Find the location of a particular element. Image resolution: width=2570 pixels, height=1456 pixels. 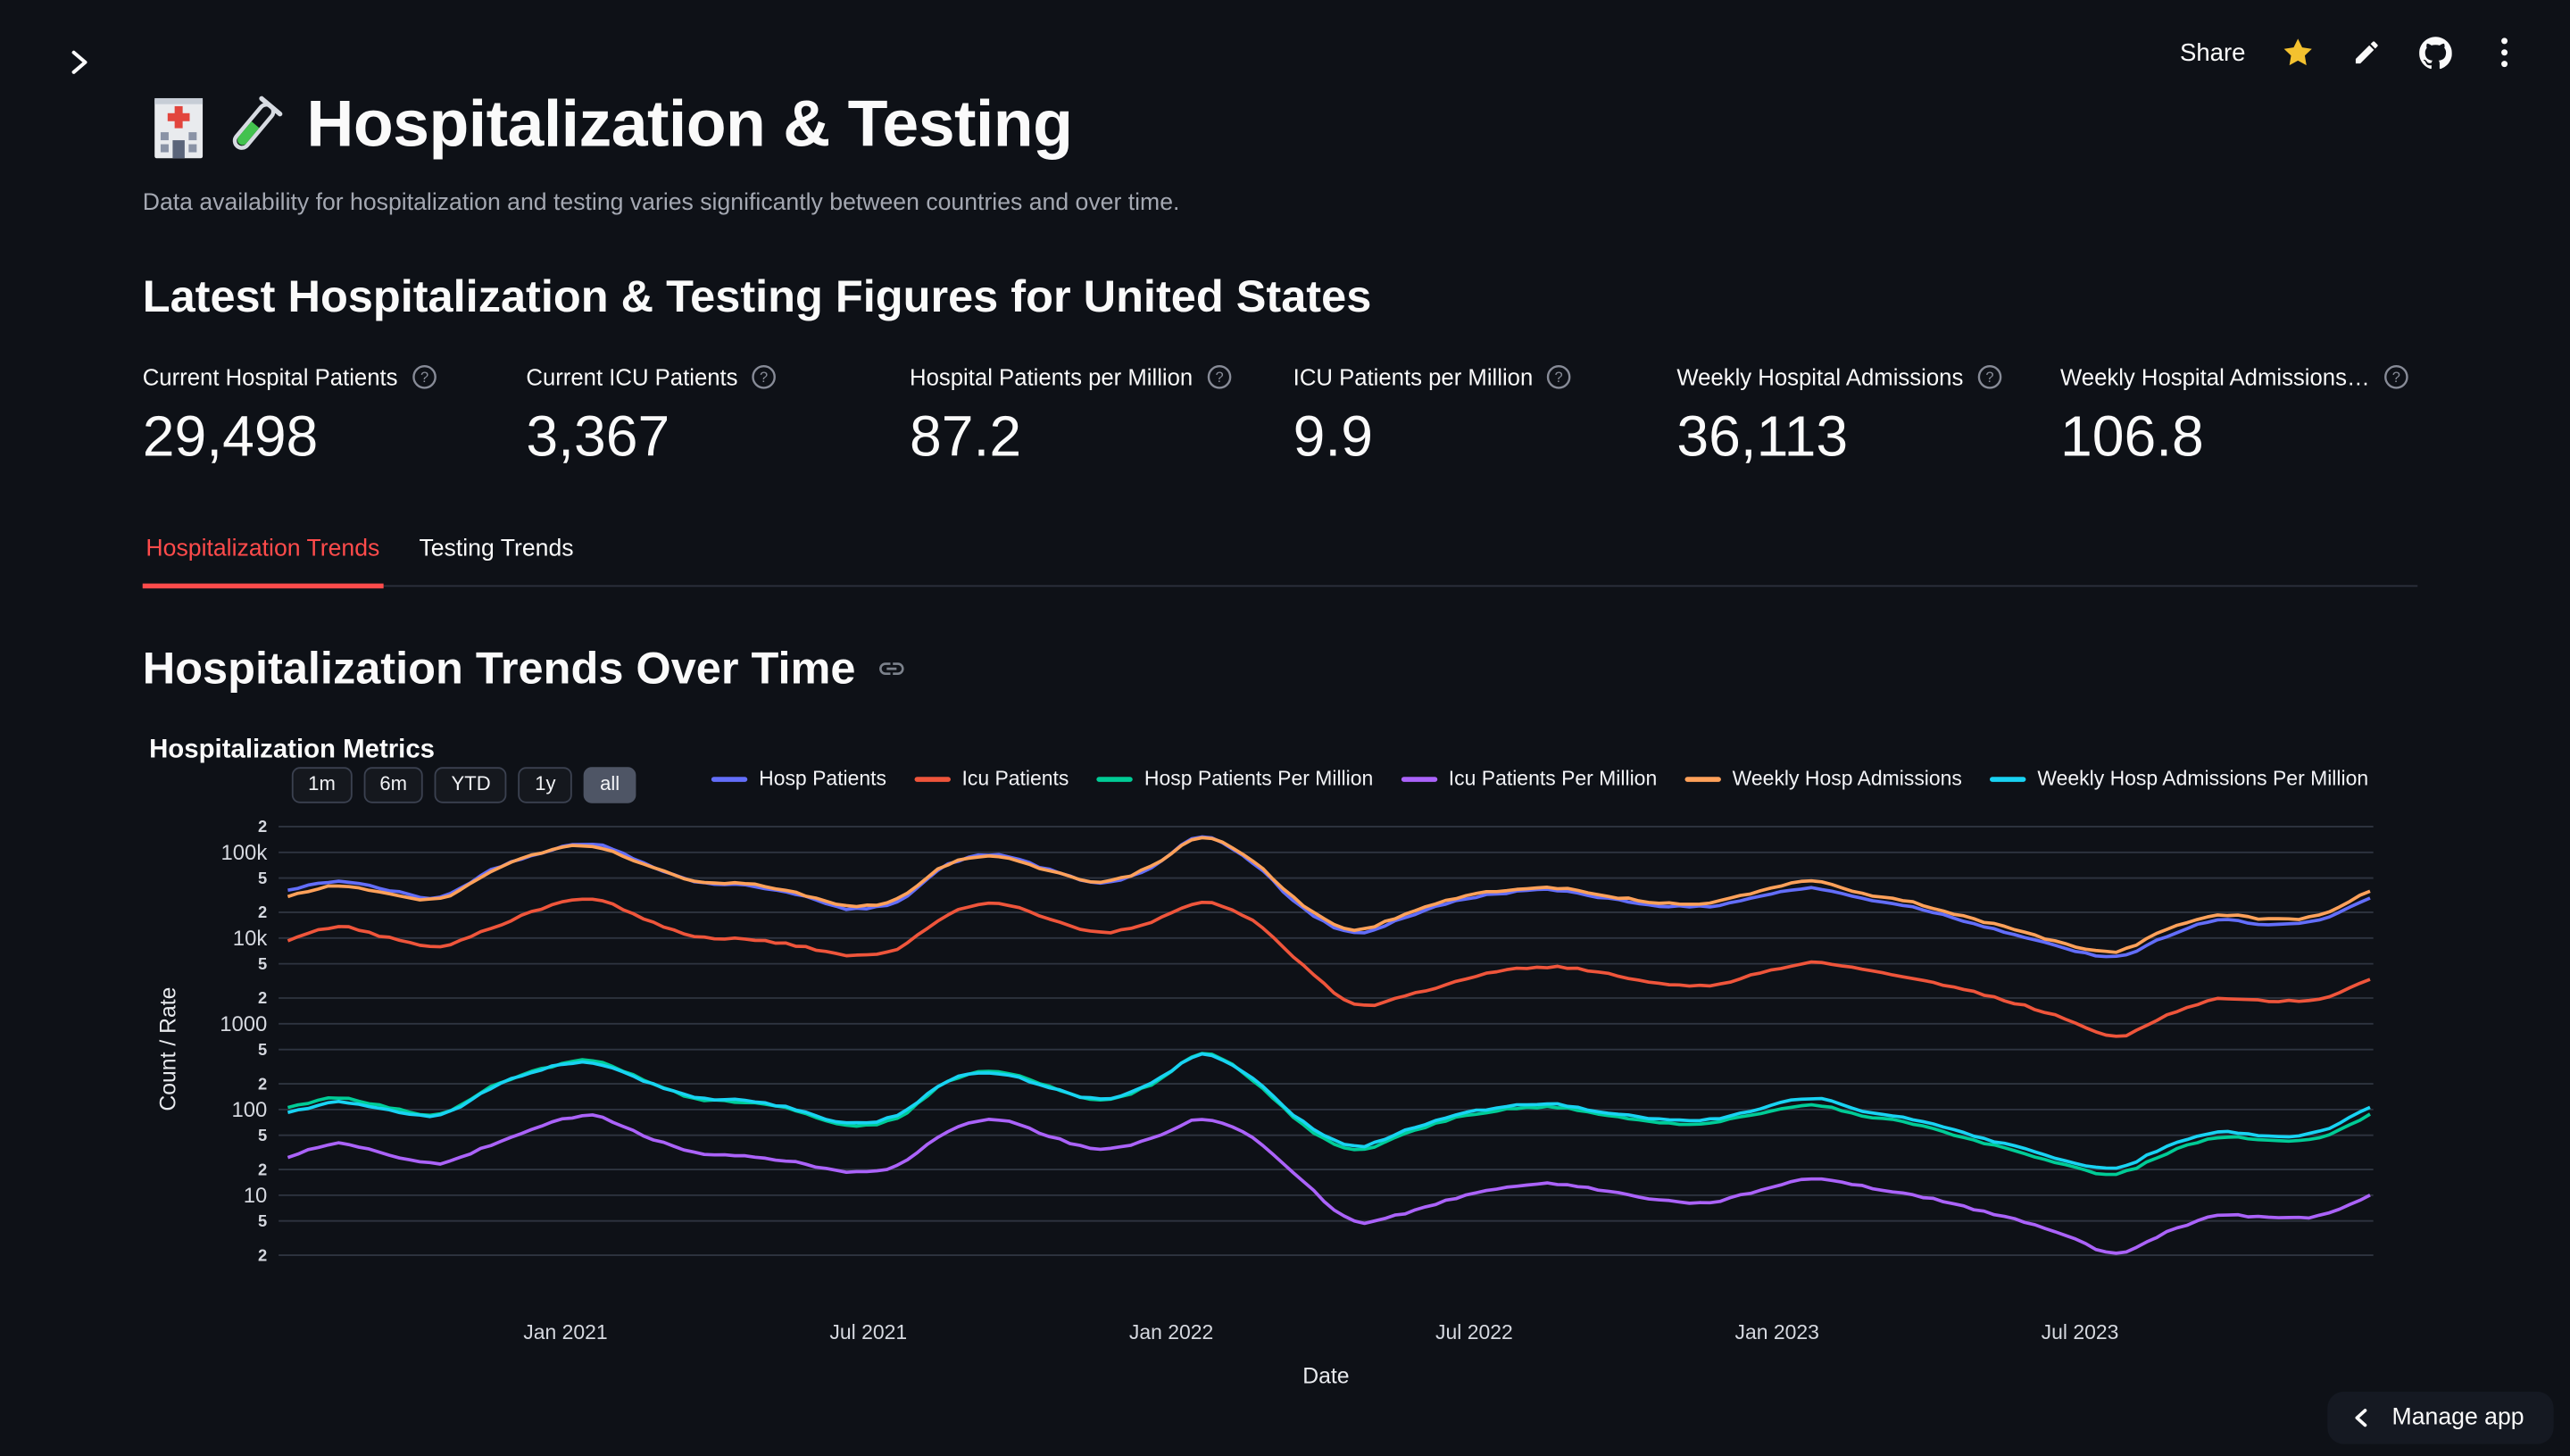

metric-label: ICU Patients per Million is located at coordinates (1413, 377).